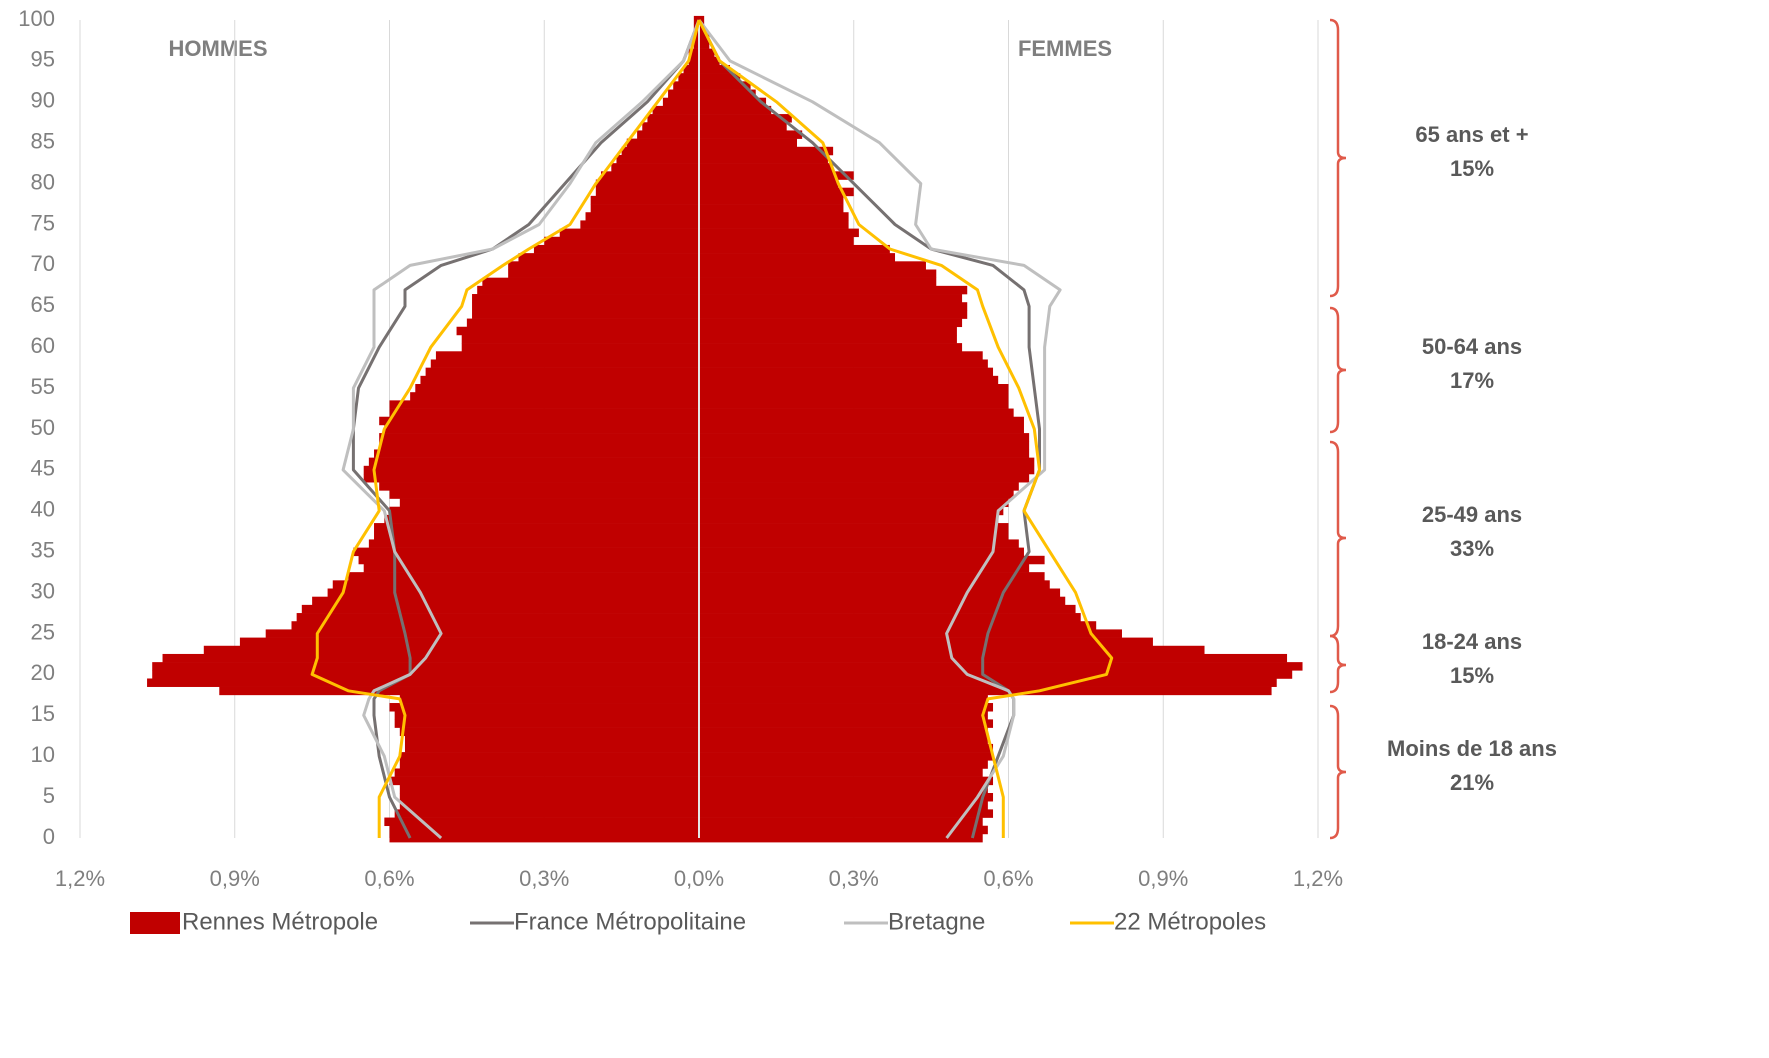 The height and width of the screenshot is (1058, 1769). What do you see at coordinates (630, 921) in the screenshot?
I see `legend-label: France Métropolitaine` at bounding box center [630, 921].